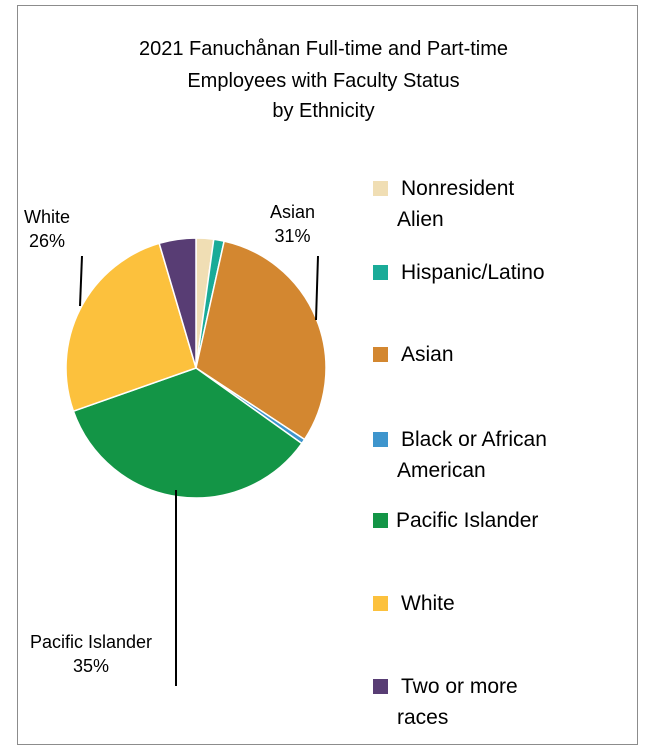 Image resolution: width=647 pixels, height=745 pixels. What do you see at coordinates (323, 111) in the screenshot?
I see `chart-title-line-3: by Ethnicity` at bounding box center [323, 111].